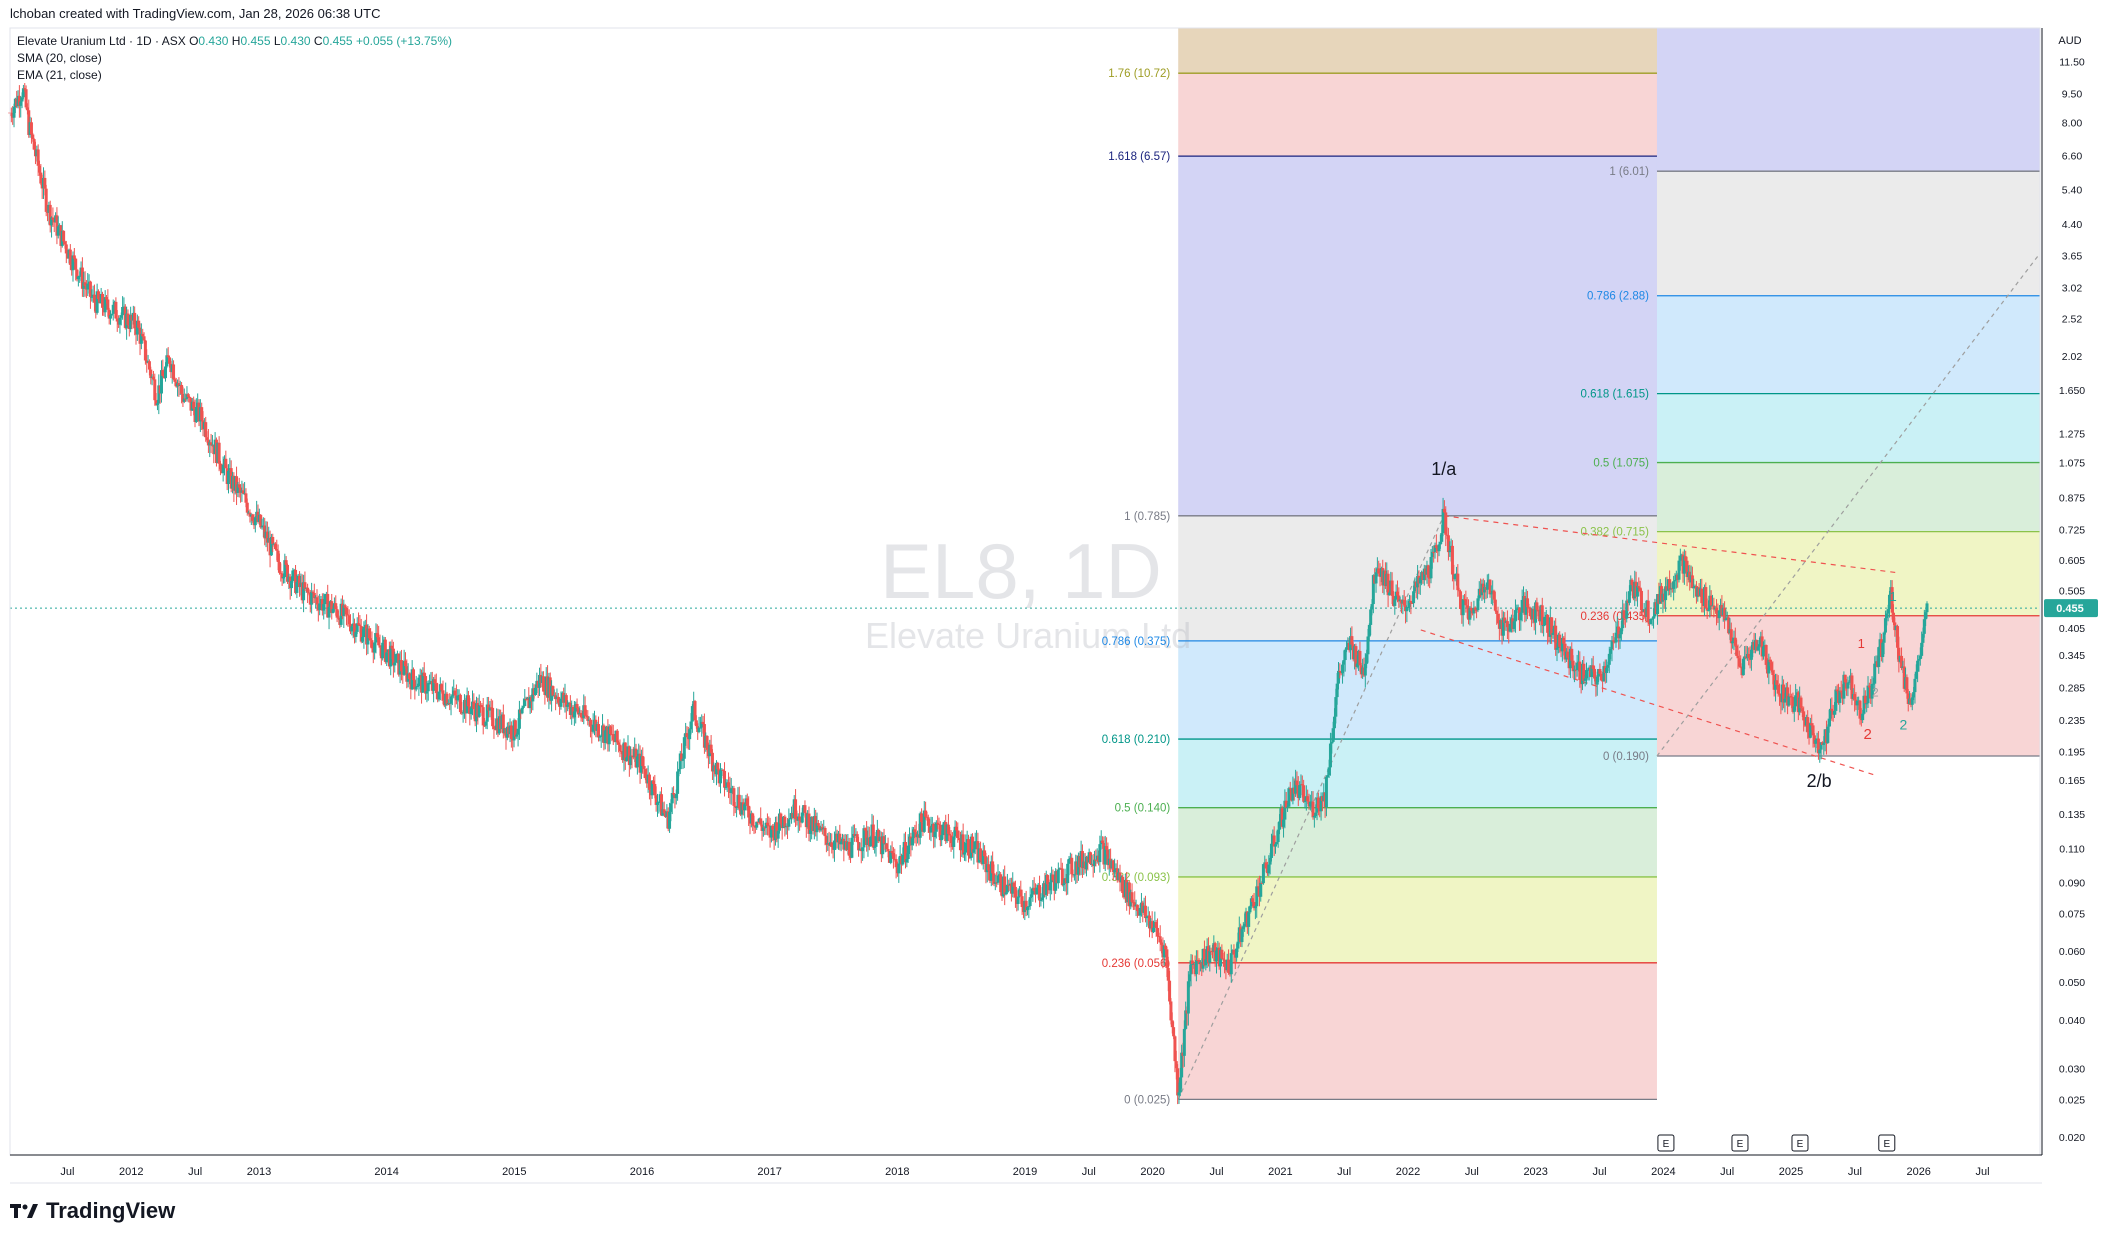  What do you see at coordinates (1216, 1172) in the screenshot?
I see `x-tick-label-12: Jul` at bounding box center [1216, 1172].